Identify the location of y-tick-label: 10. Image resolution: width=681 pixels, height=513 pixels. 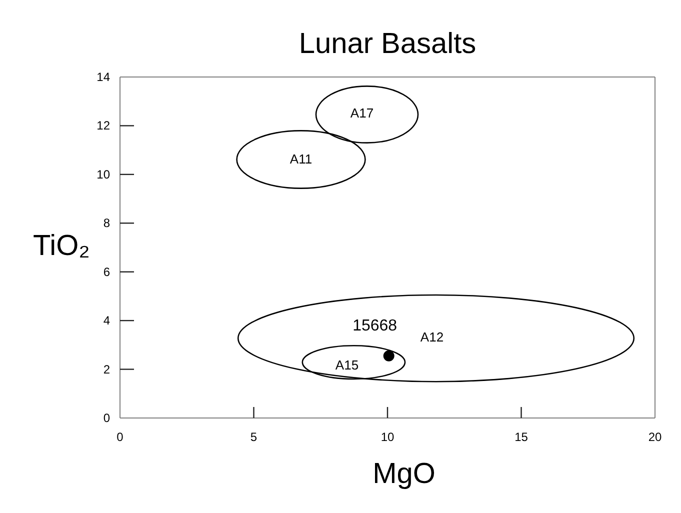
(103, 174).